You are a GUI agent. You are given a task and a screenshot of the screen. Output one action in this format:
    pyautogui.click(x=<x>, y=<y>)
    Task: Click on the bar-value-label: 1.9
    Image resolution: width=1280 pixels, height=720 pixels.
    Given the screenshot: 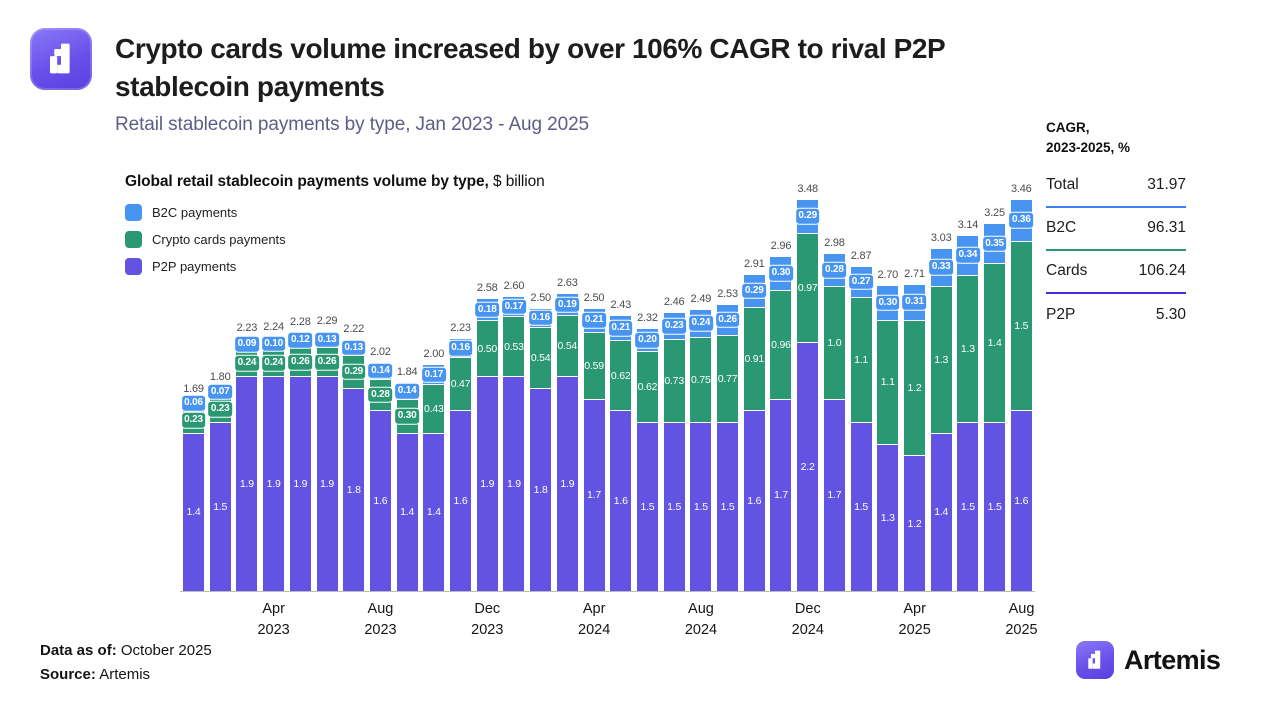 What is the action you would take?
    pyautogui.click(x=487, y=484)
    